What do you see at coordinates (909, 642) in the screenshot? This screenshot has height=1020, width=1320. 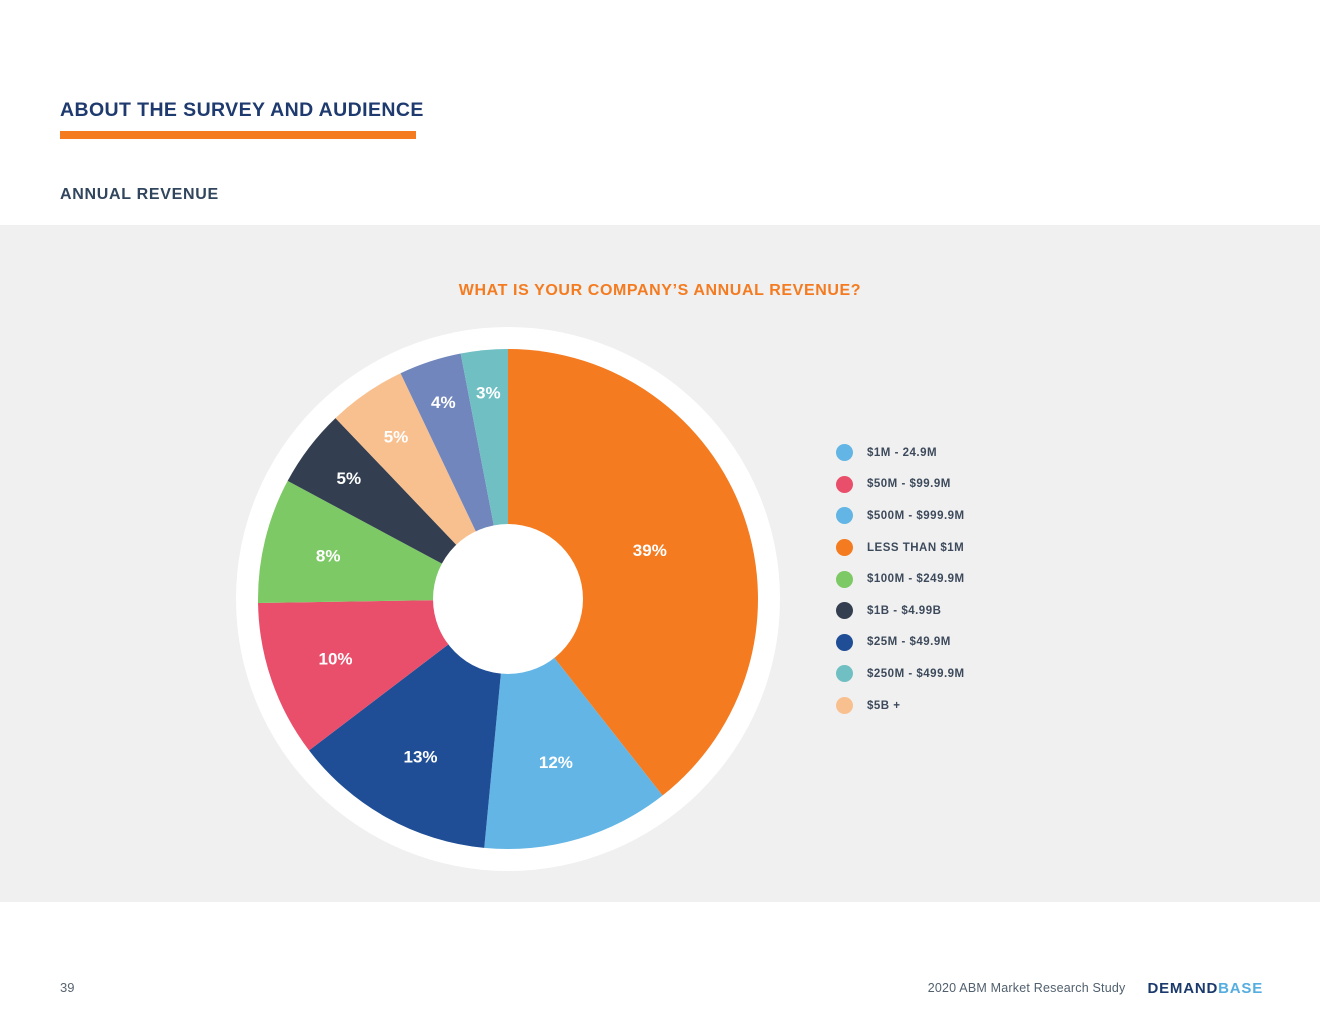 I see `legend-label: $25M - $49.9M` at bounding box center [909, 642].